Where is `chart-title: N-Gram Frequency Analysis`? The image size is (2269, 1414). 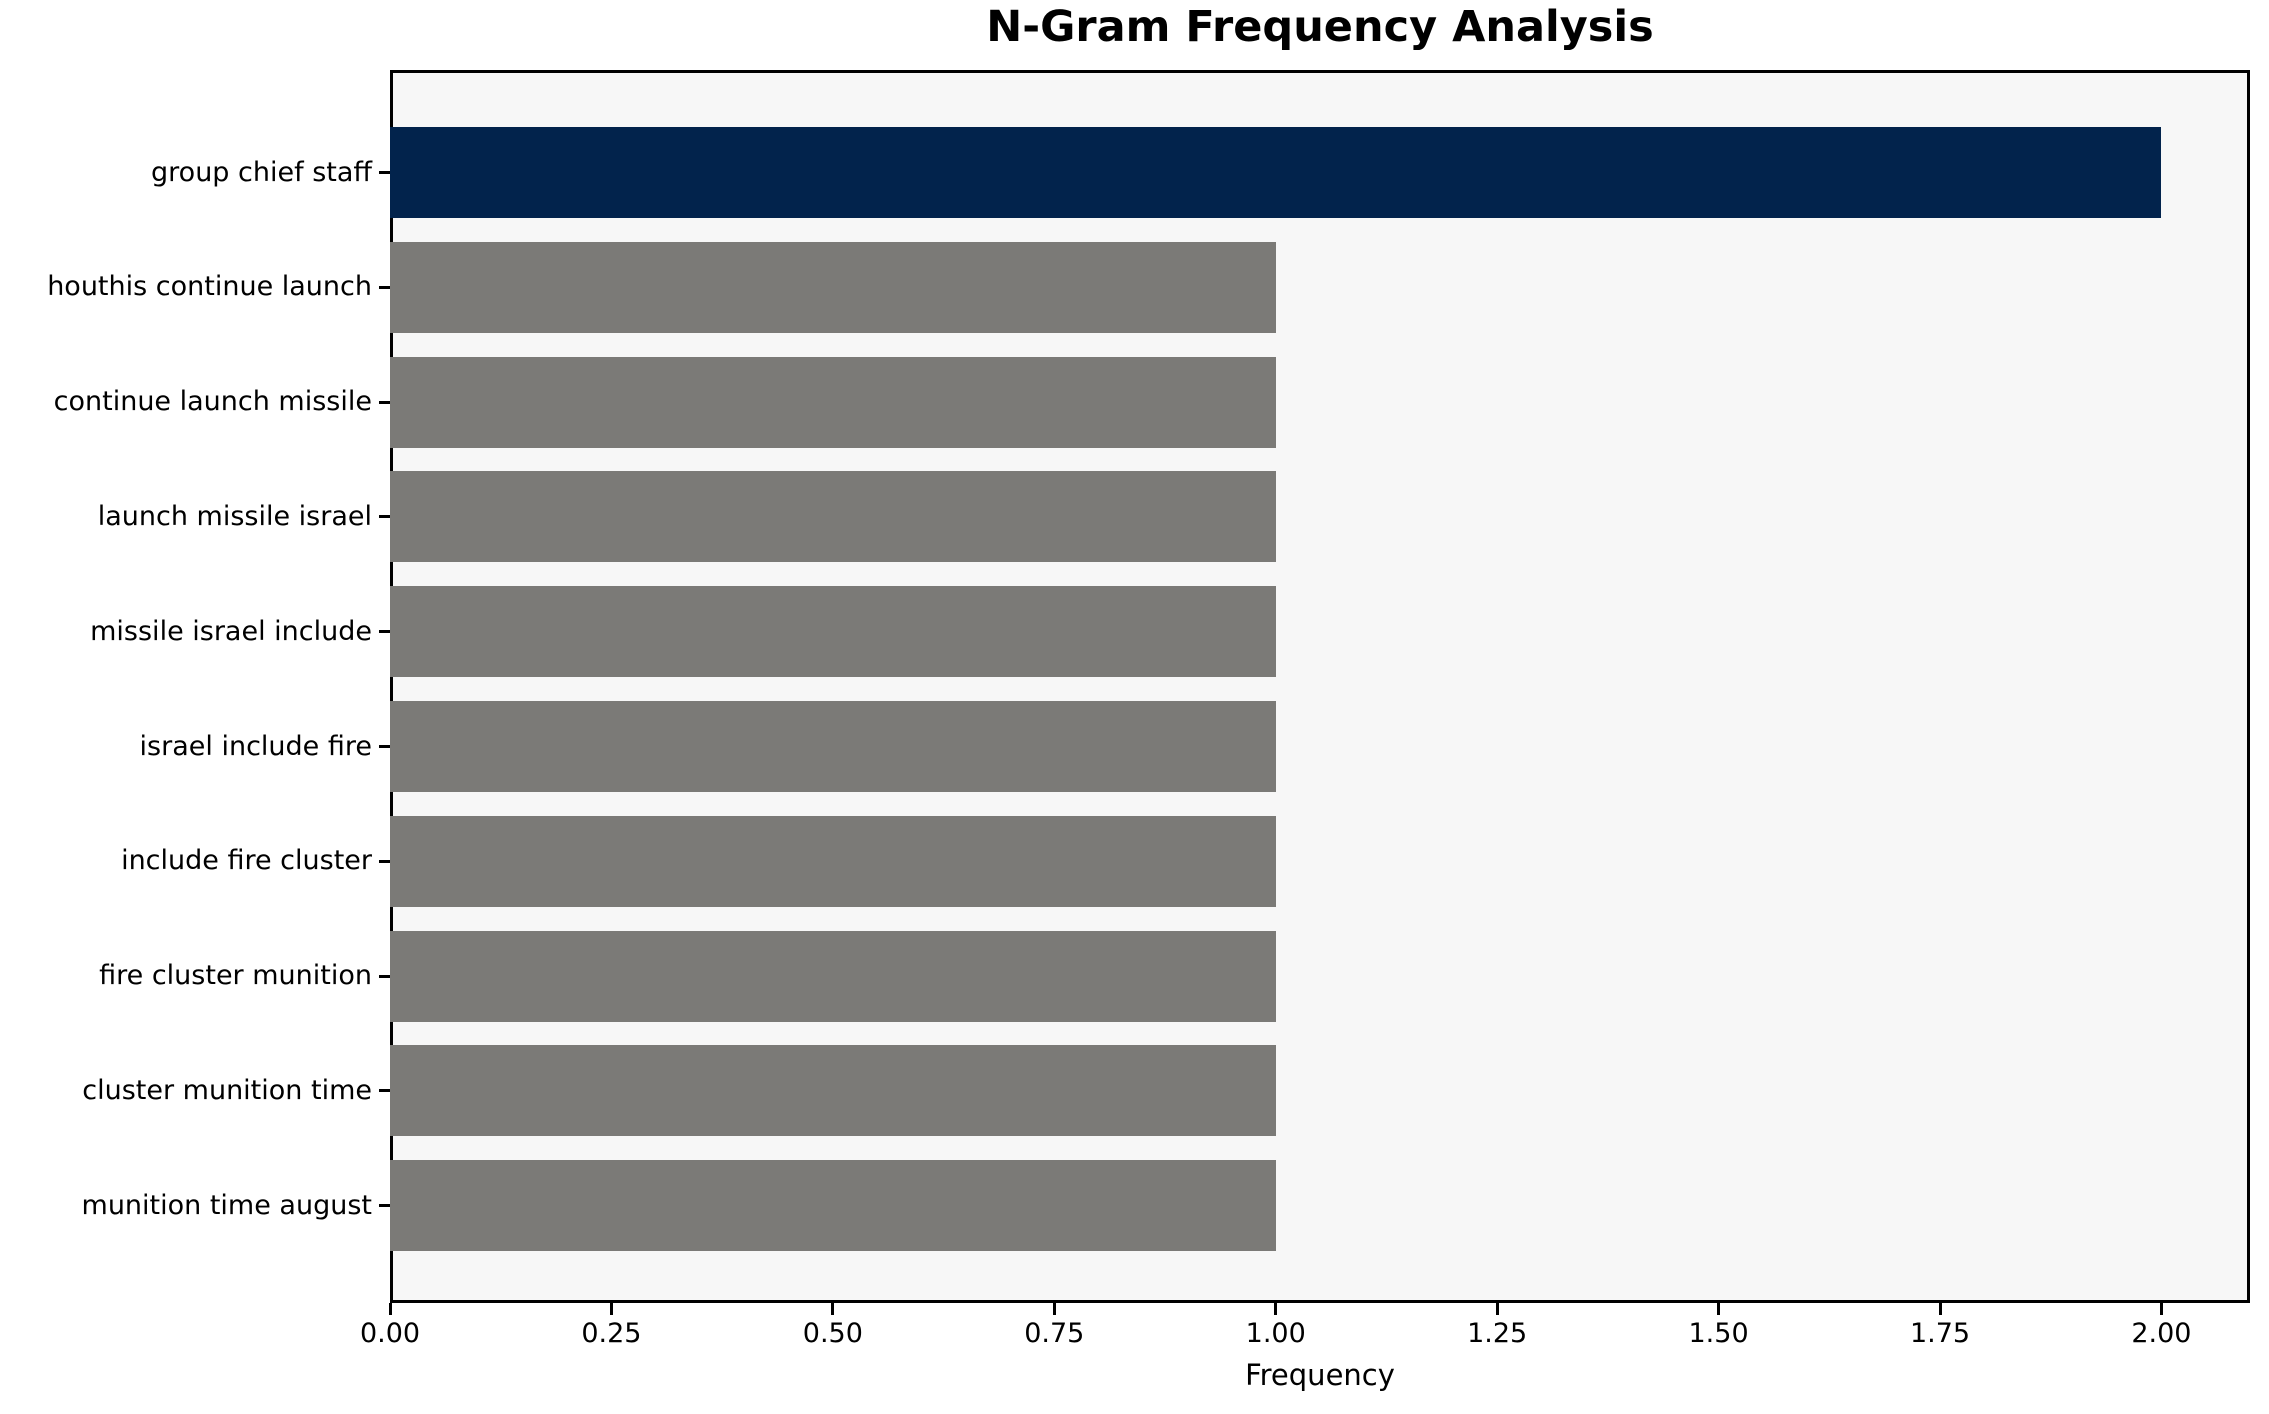
chart-title: N-Gram Frequency Analysis is located at coordinates (1320, 27).